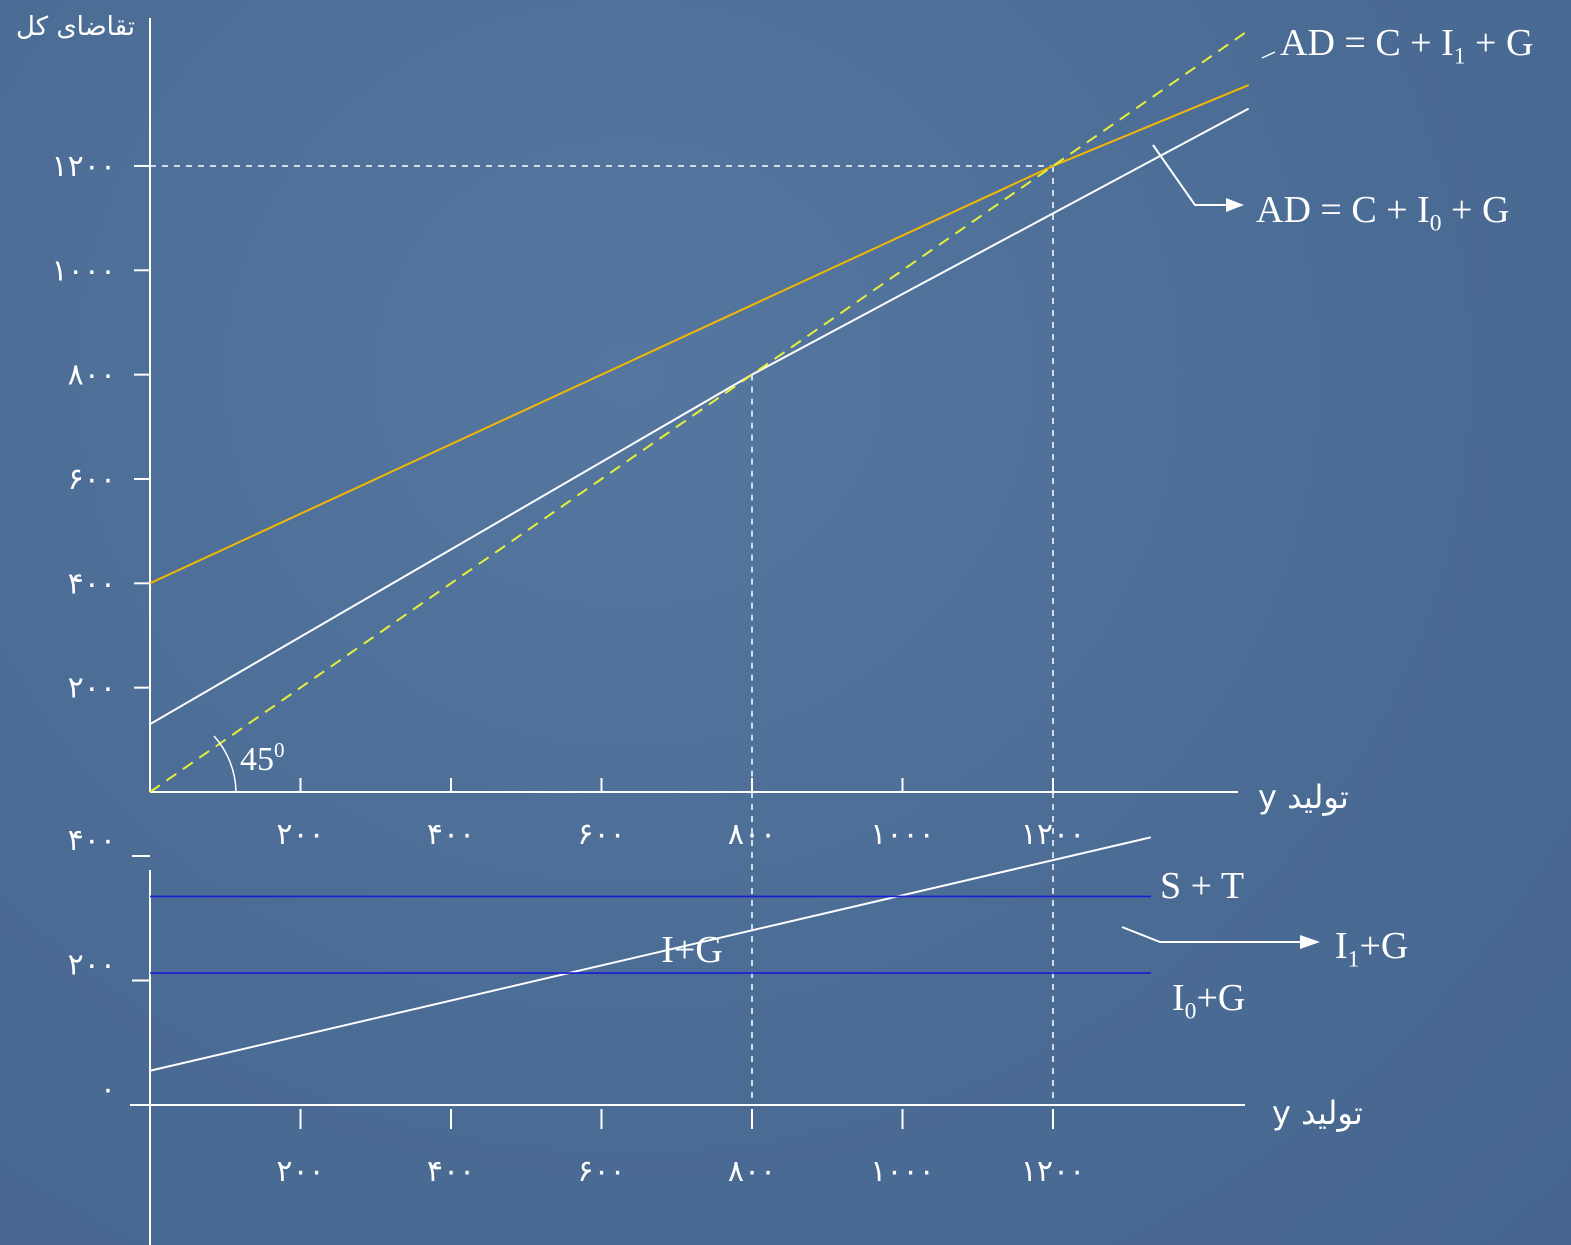 This screenshot has width=1571, height=1245. Describe the element at coordinates (1406, 45) in the screenshot. I see `ad1-label: AD = C + I1 + G` at that location.